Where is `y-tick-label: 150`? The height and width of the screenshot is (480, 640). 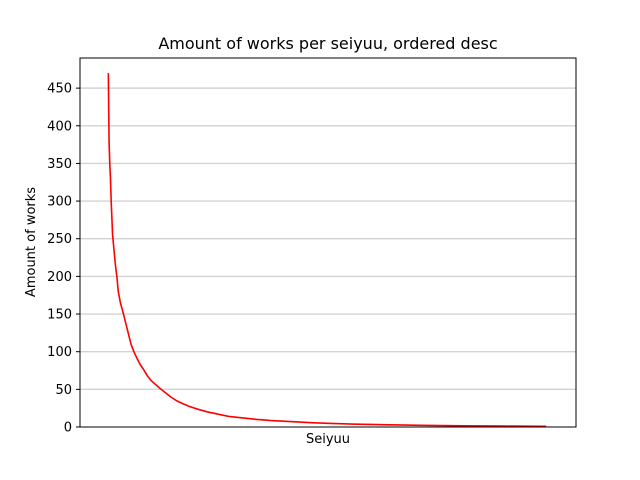
y-tick-label: 150 is located at coordinates (59, 315).